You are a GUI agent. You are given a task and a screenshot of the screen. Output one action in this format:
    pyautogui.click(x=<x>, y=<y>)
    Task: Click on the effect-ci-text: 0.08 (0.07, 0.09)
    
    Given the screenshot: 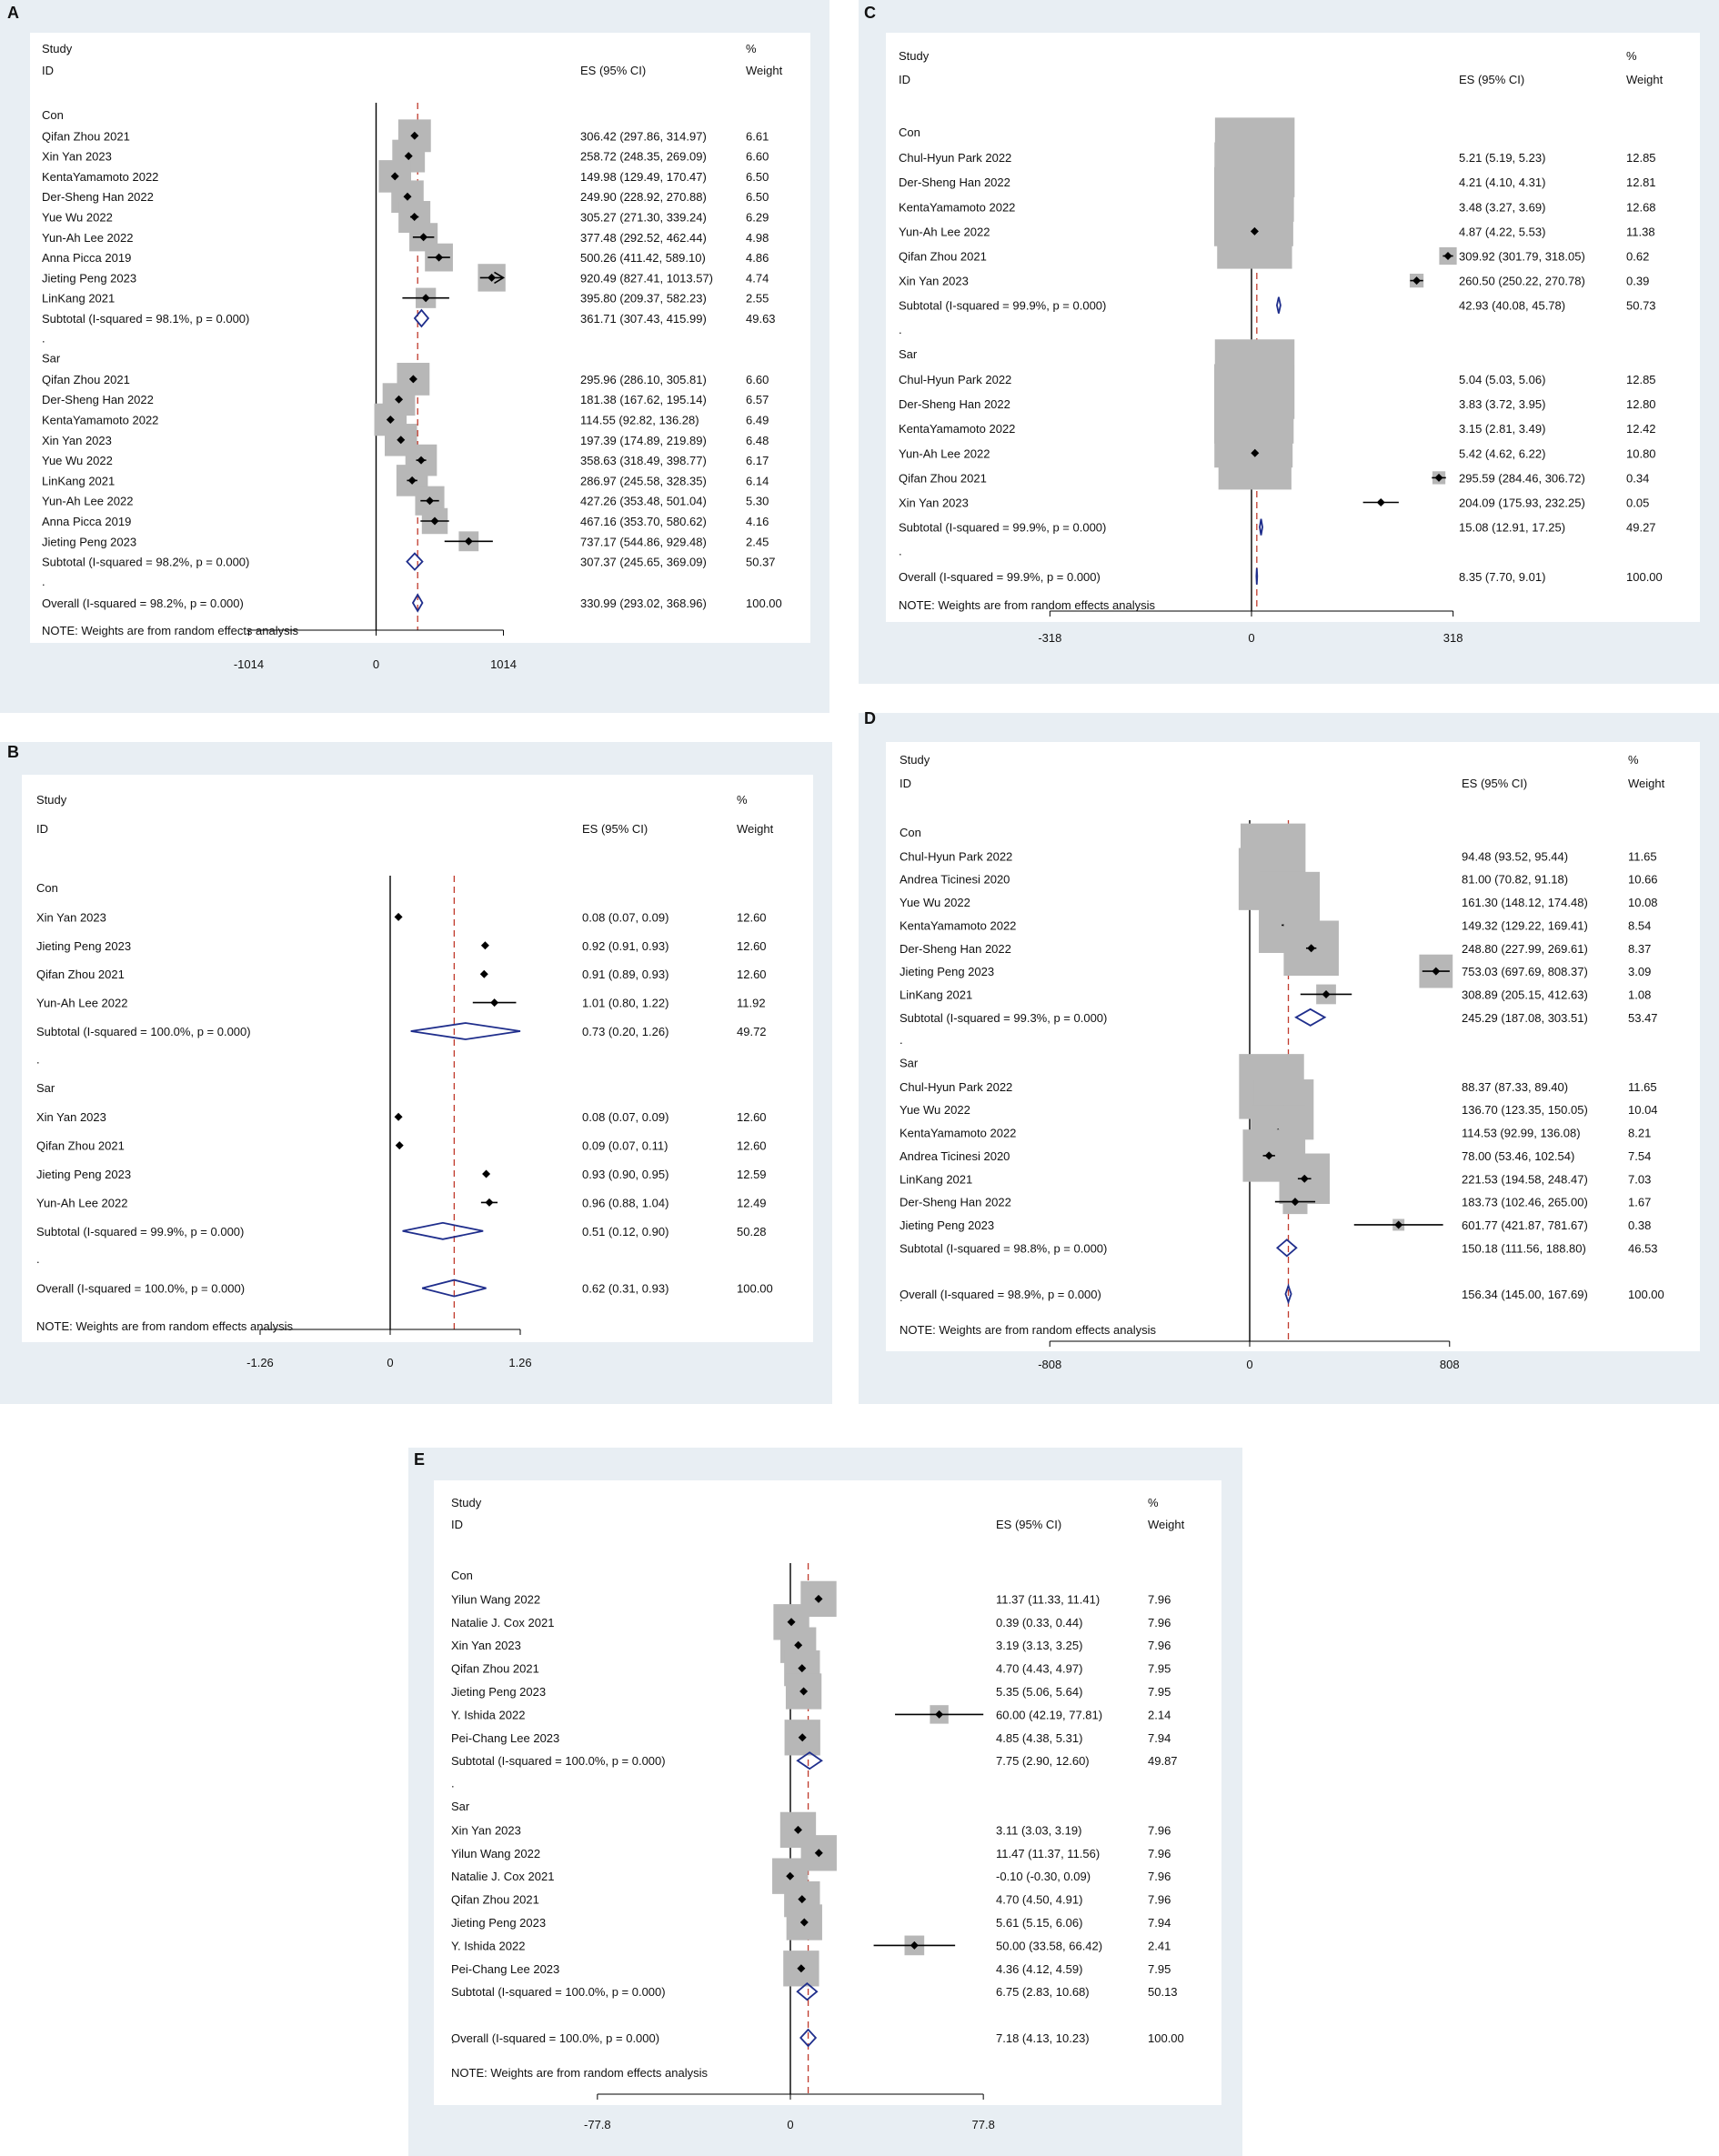 What is the action you would take?
    pyautogui.click(x=625, y=917)
    